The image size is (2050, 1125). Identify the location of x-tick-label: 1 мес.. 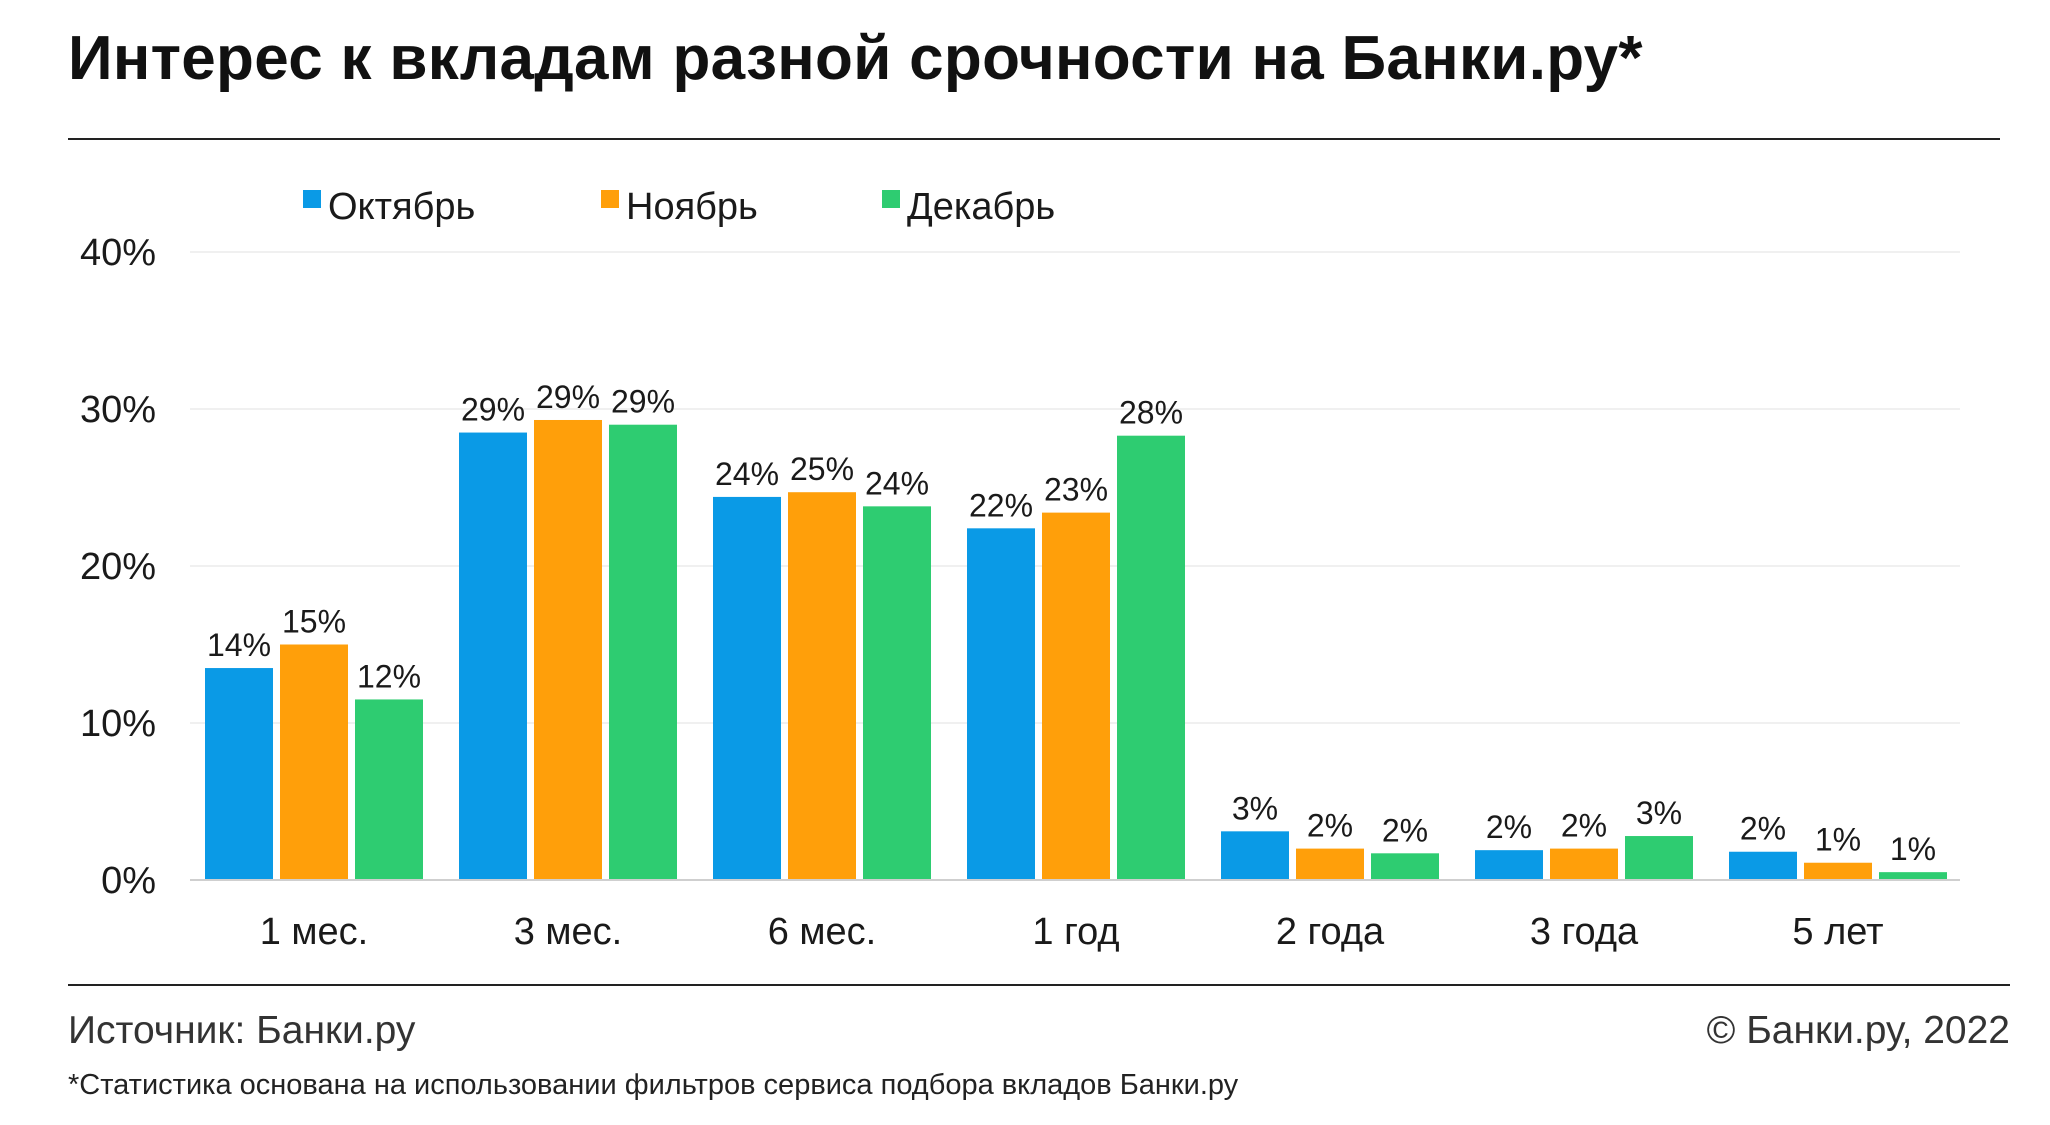
(314, 932).